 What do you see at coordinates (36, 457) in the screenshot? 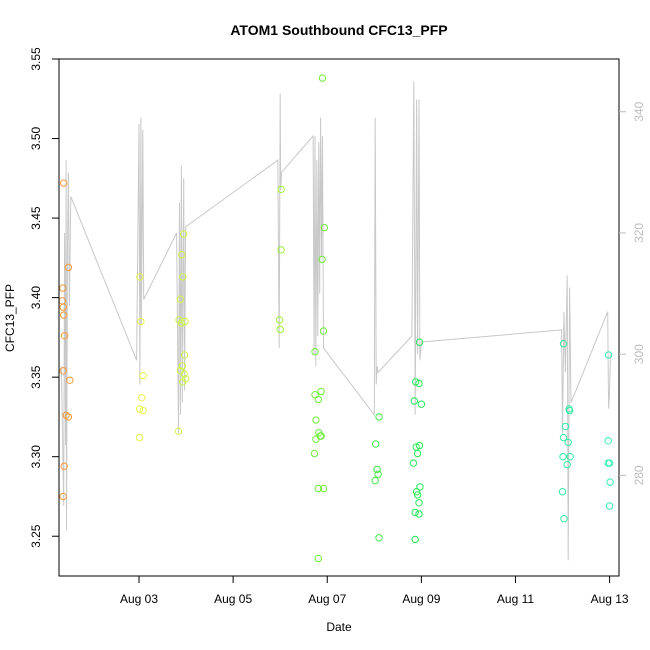
I see `y-tick-label-1: 3.30` at bounding box center [36, 457].